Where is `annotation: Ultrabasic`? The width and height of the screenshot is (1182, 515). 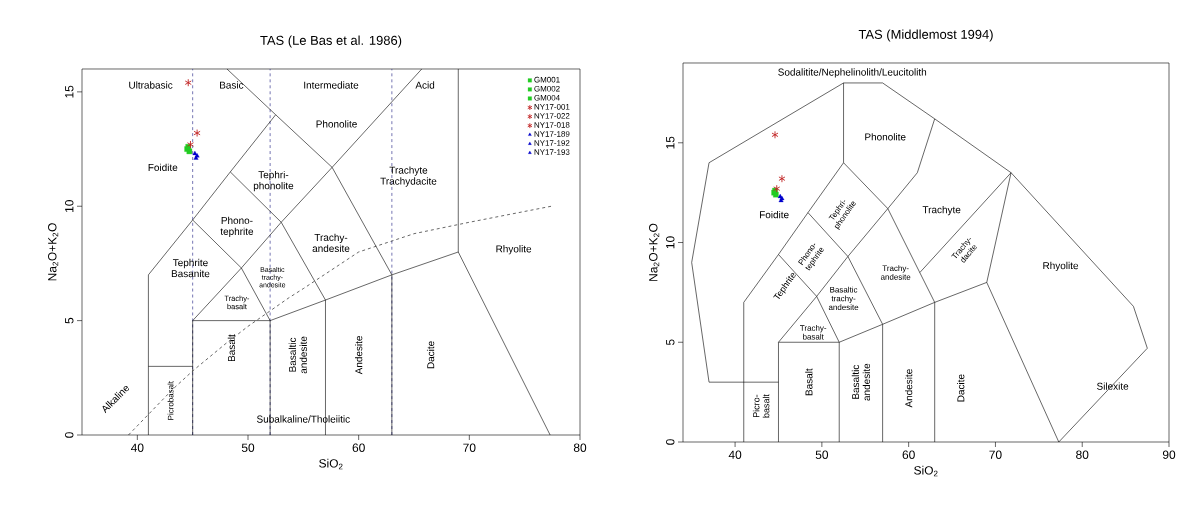
annotation: Ultrabasic is located at coordinates (151, 85).